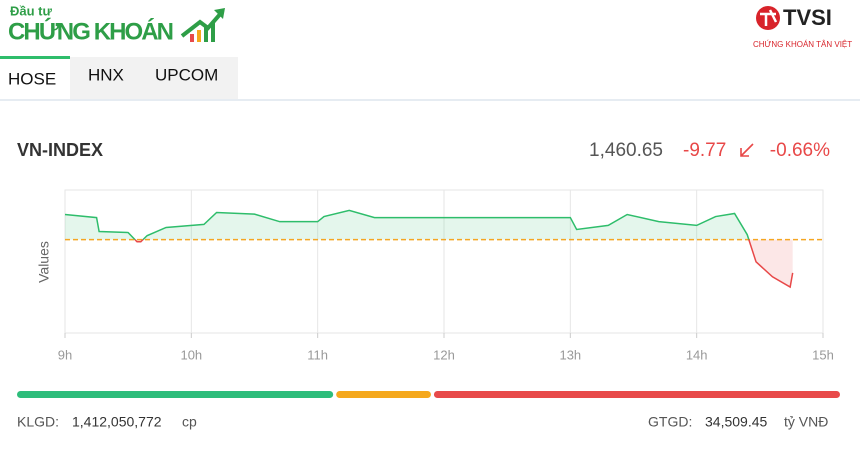 This screenshot has width=860, height=451. Describe the element at coordinates (317, 354) in the screenshot. I see `x-tick-label: 11h` at that location.